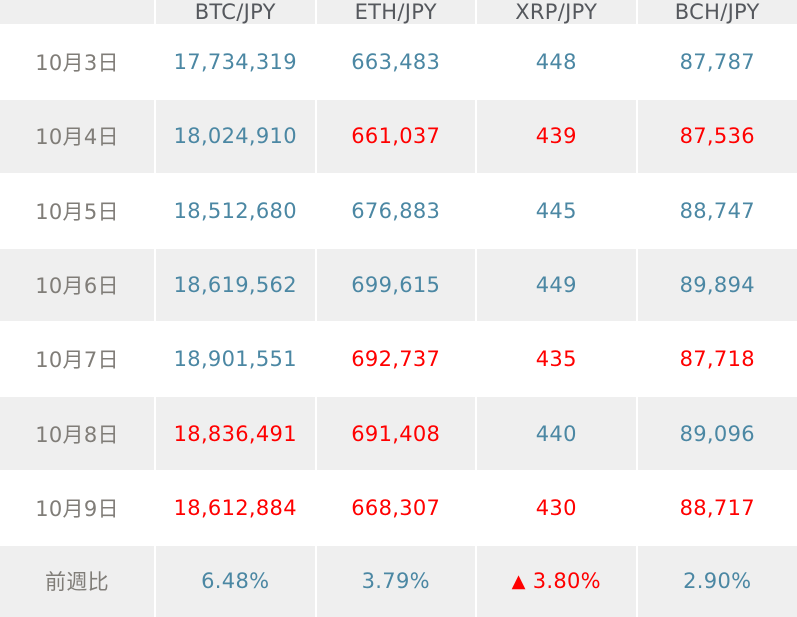 This screenshot has height=617, width=797. What do you see at coordinates (716, 62) in the screenshot?
I see `price-cell-bch: 87,787` at bounding box center [716, 62].